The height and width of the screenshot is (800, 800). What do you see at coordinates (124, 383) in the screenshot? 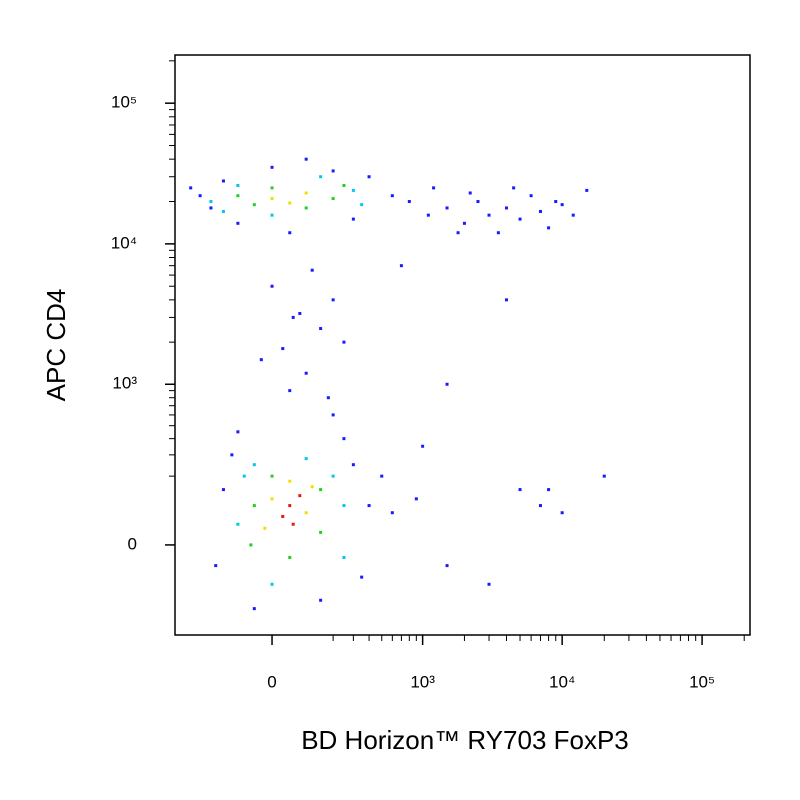
I see `y-tick-label: 10³` at bounding box center [124, 383].